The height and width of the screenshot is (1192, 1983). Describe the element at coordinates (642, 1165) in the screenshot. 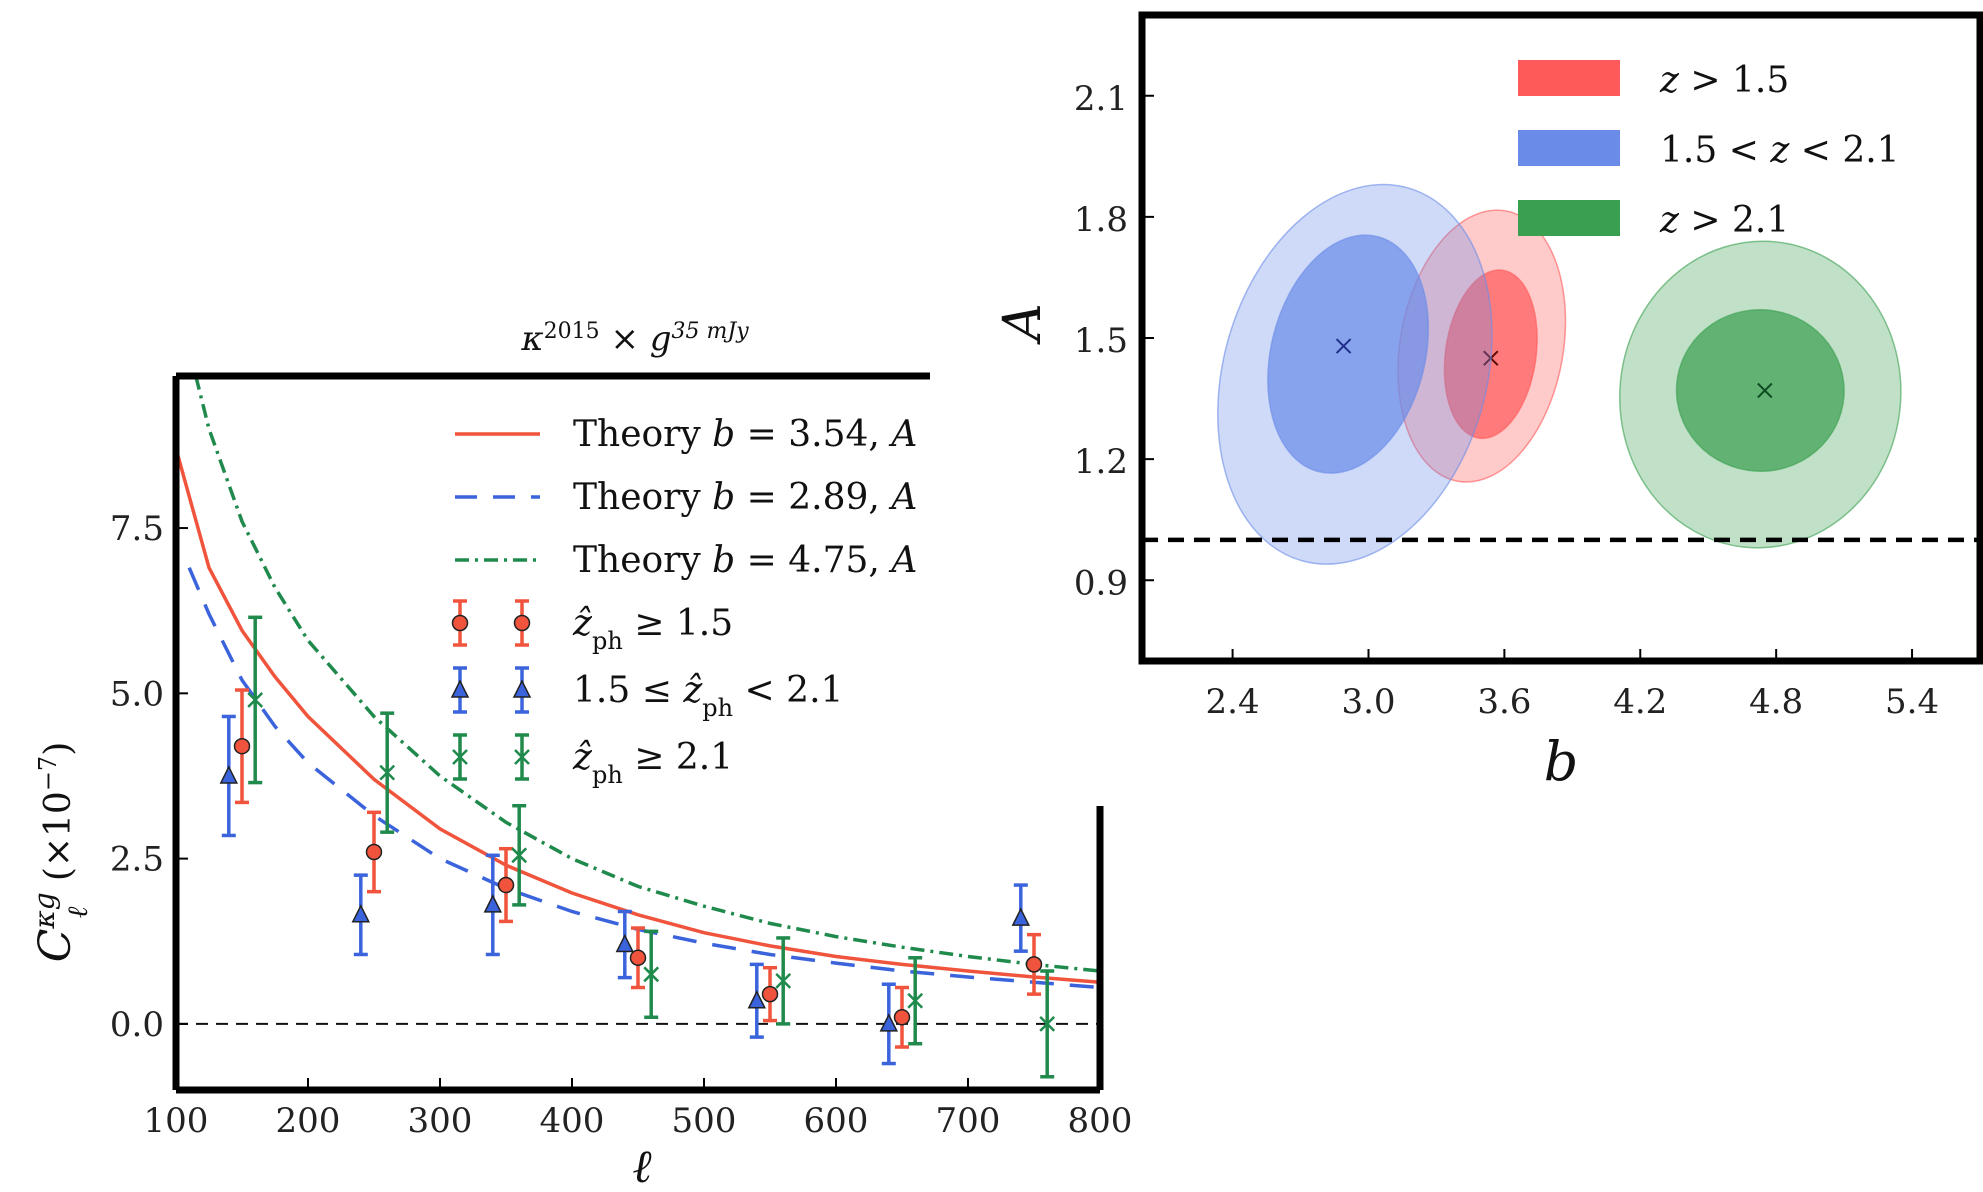

I see `left-x-axis-label: ℓ` at that location.